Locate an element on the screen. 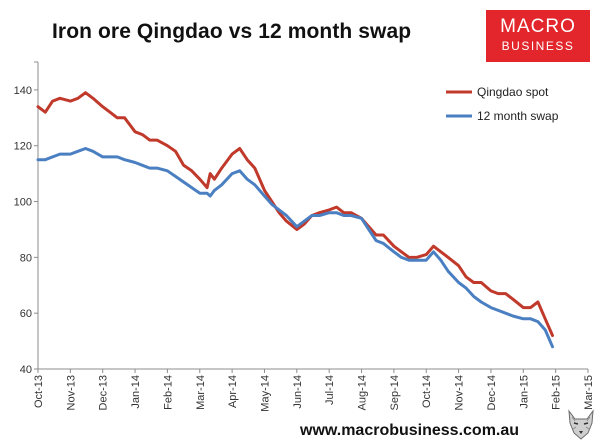  y-tick-label: 140 is located at coordinates (23, 91).